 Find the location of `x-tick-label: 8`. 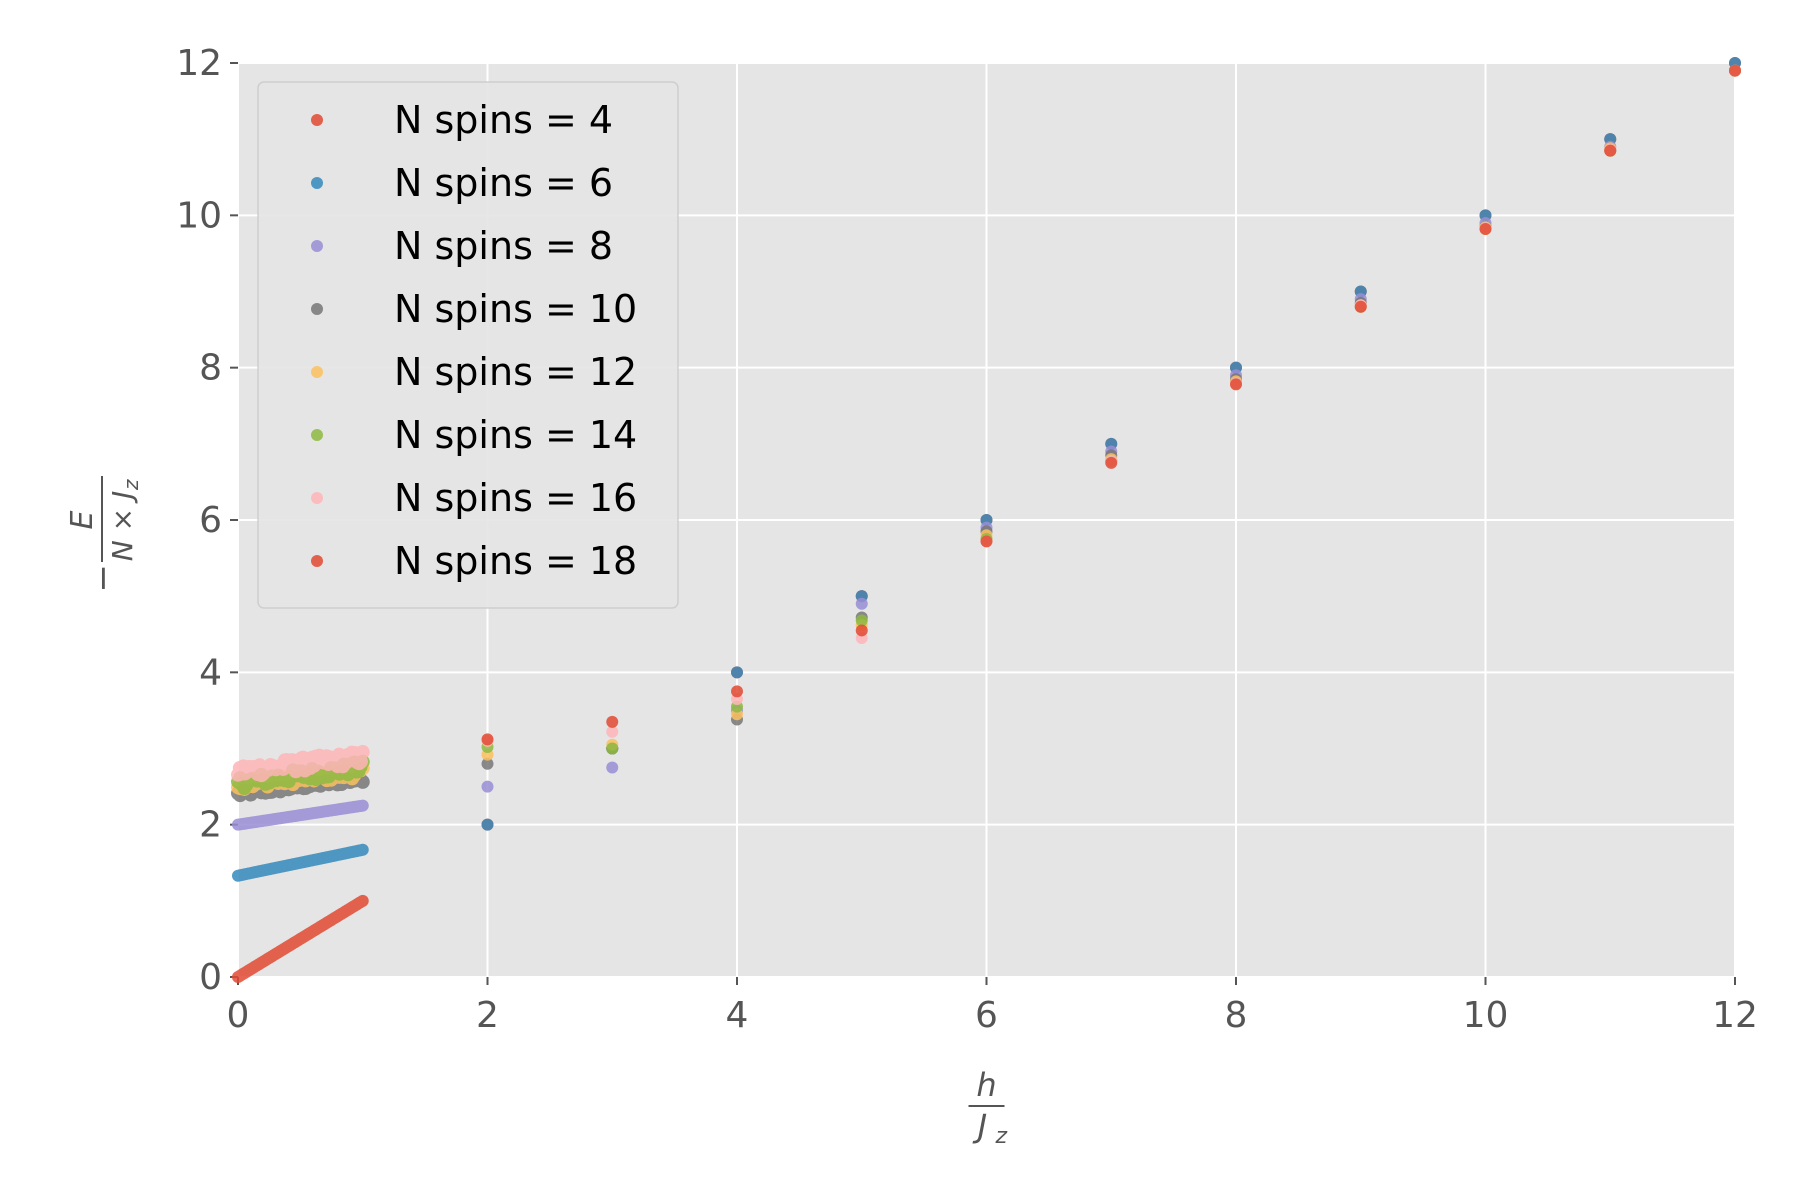

x-tick-label: 8 is located at coordinates (1236, 1015).